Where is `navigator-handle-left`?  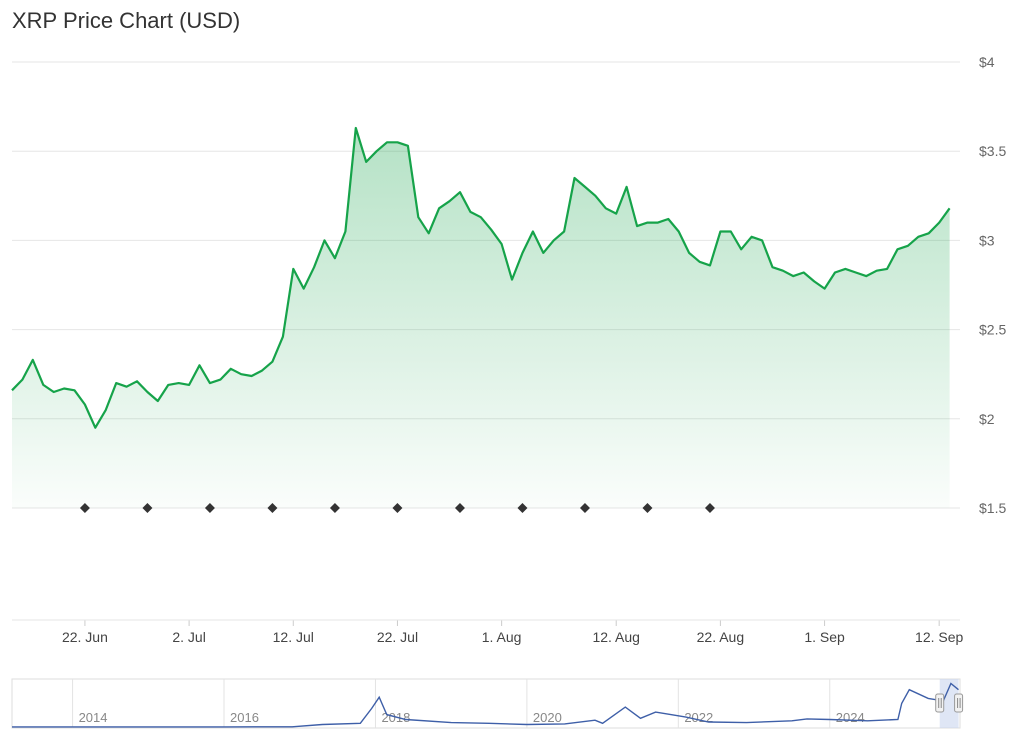
navigator-handle-left is located at coordinates (940, 703).